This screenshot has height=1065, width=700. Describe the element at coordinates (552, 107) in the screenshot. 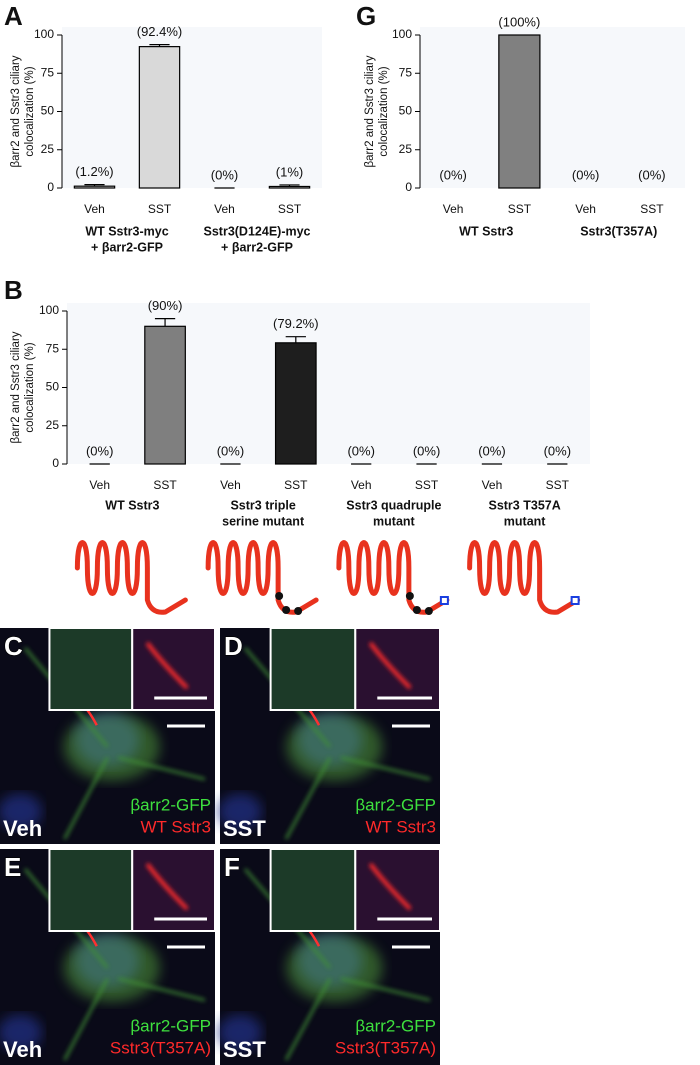

I see `plot-area` at that location.